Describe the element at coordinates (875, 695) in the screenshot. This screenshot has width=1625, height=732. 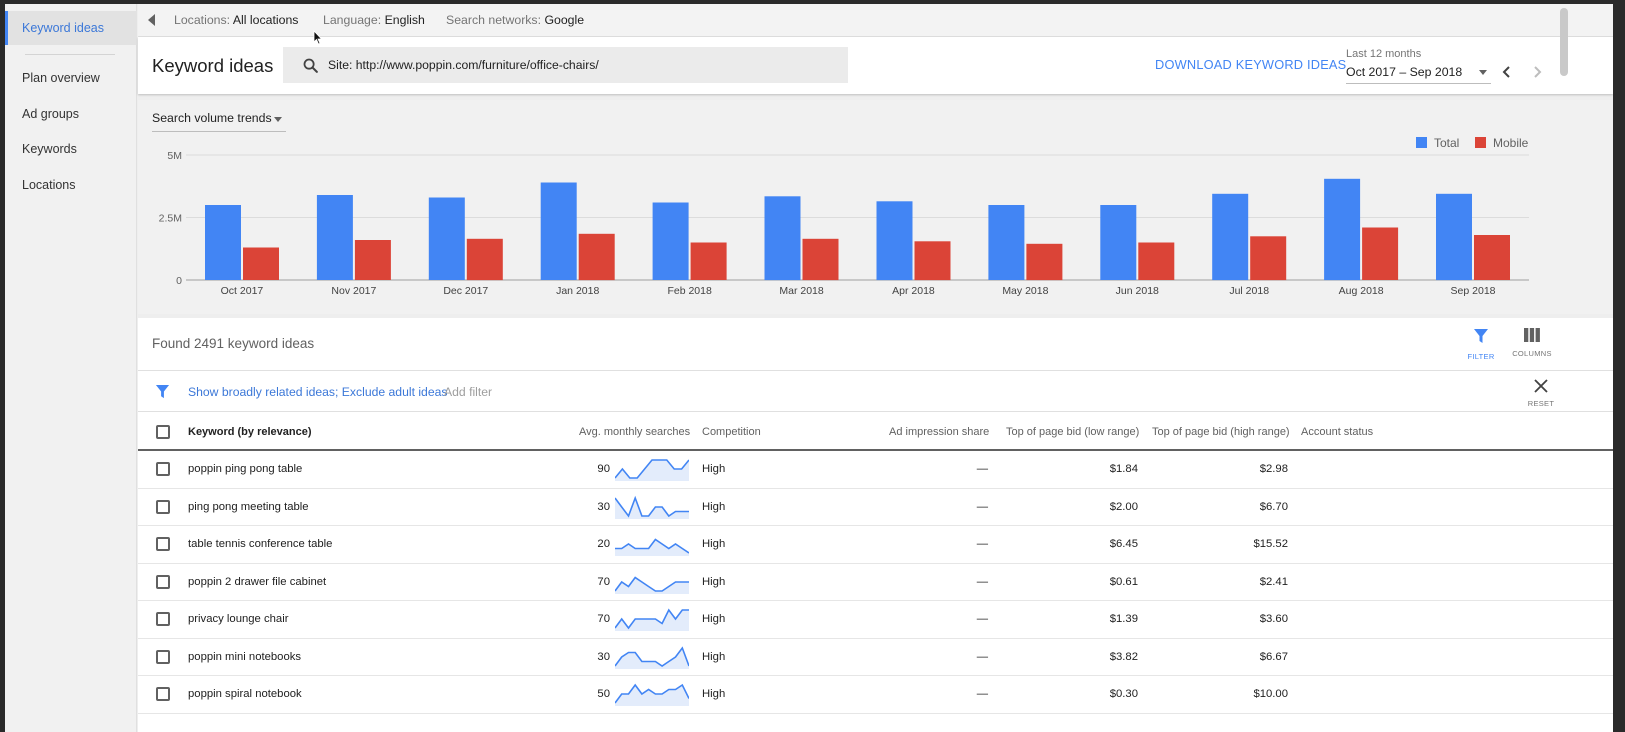
I see `table-row: poppin spiral notebook 50 High — $0.30 $10.00` at that location.